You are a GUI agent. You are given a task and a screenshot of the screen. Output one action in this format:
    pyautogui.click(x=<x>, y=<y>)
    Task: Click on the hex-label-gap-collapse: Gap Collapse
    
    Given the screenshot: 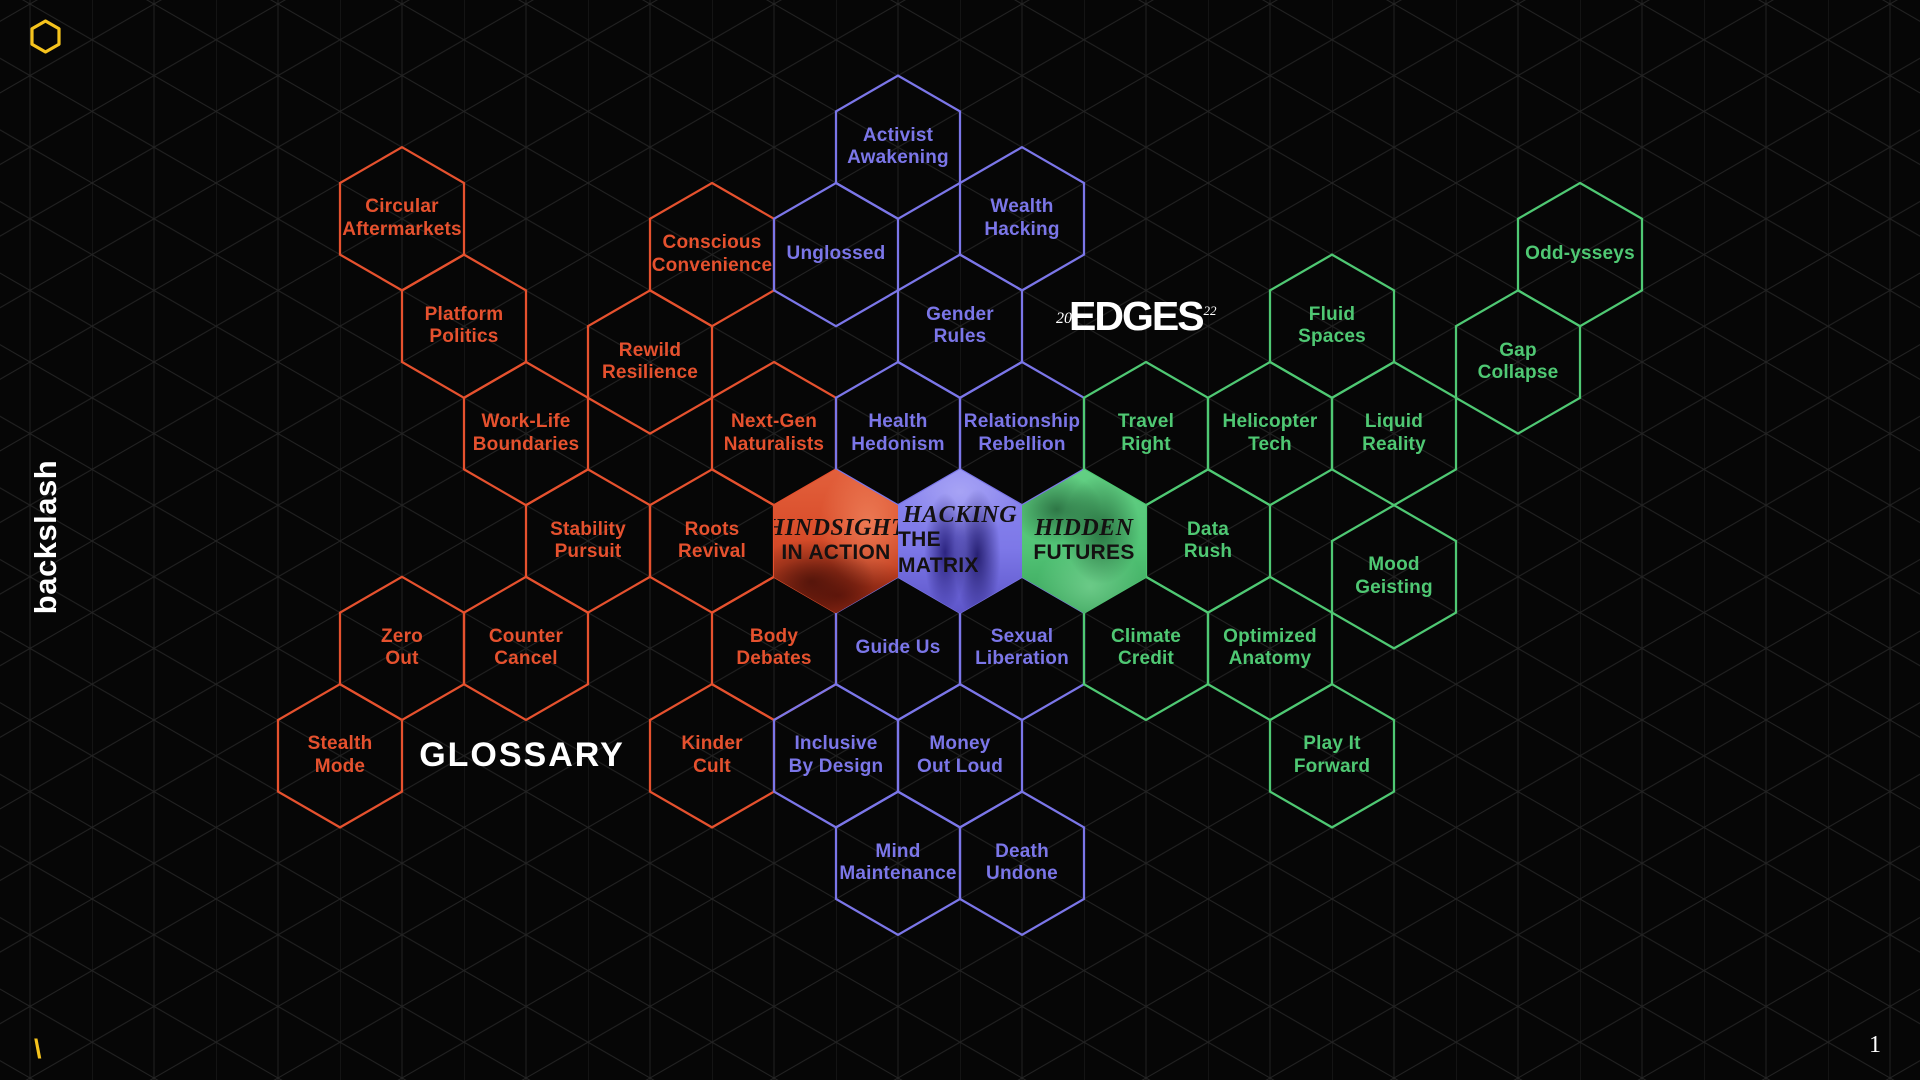 What is the action you would take?
    pyautogui.click(x=1518, y=361)
    